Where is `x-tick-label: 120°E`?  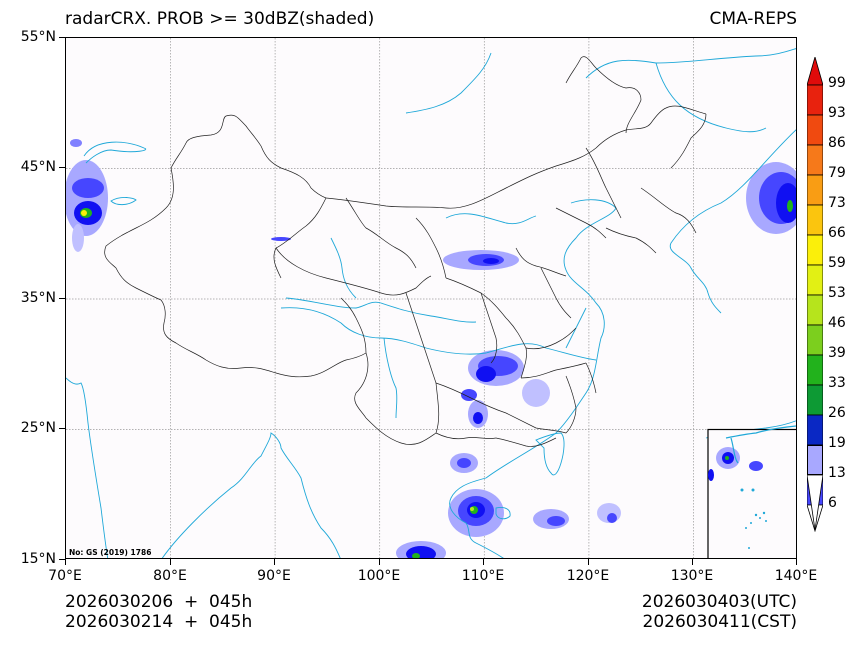
x-tick-label: 120°E is located at coordinates (588, 576).